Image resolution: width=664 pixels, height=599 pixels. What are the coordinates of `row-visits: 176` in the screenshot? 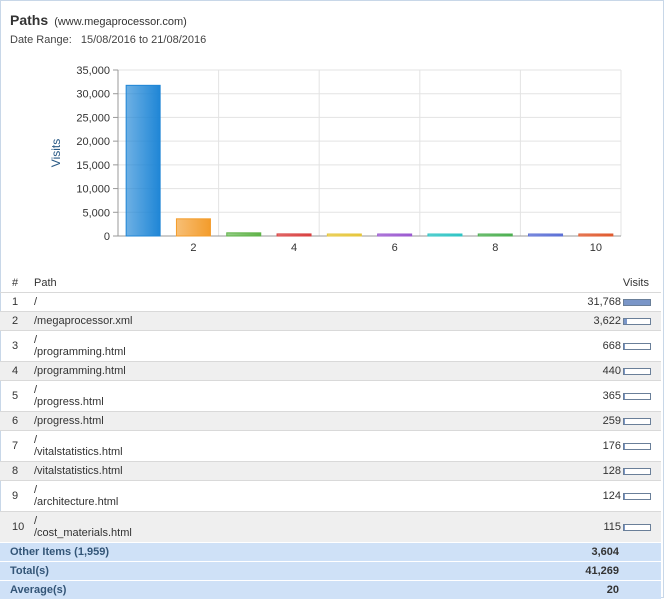 It's located at (525, 446).